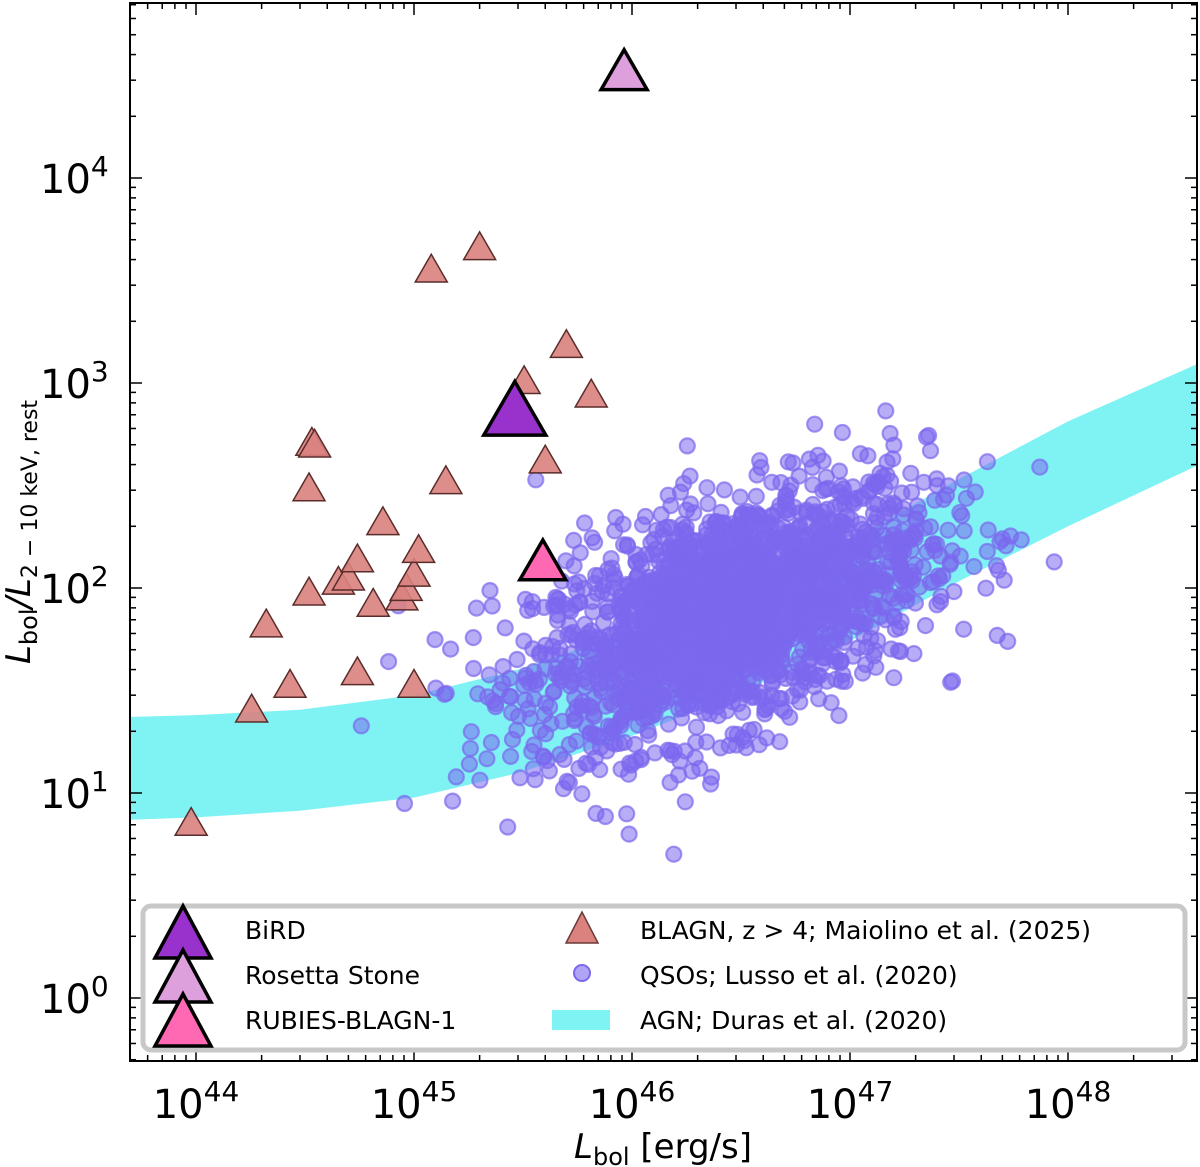  I want to click on y-tick-label: 10⁰, so click(74, 996).